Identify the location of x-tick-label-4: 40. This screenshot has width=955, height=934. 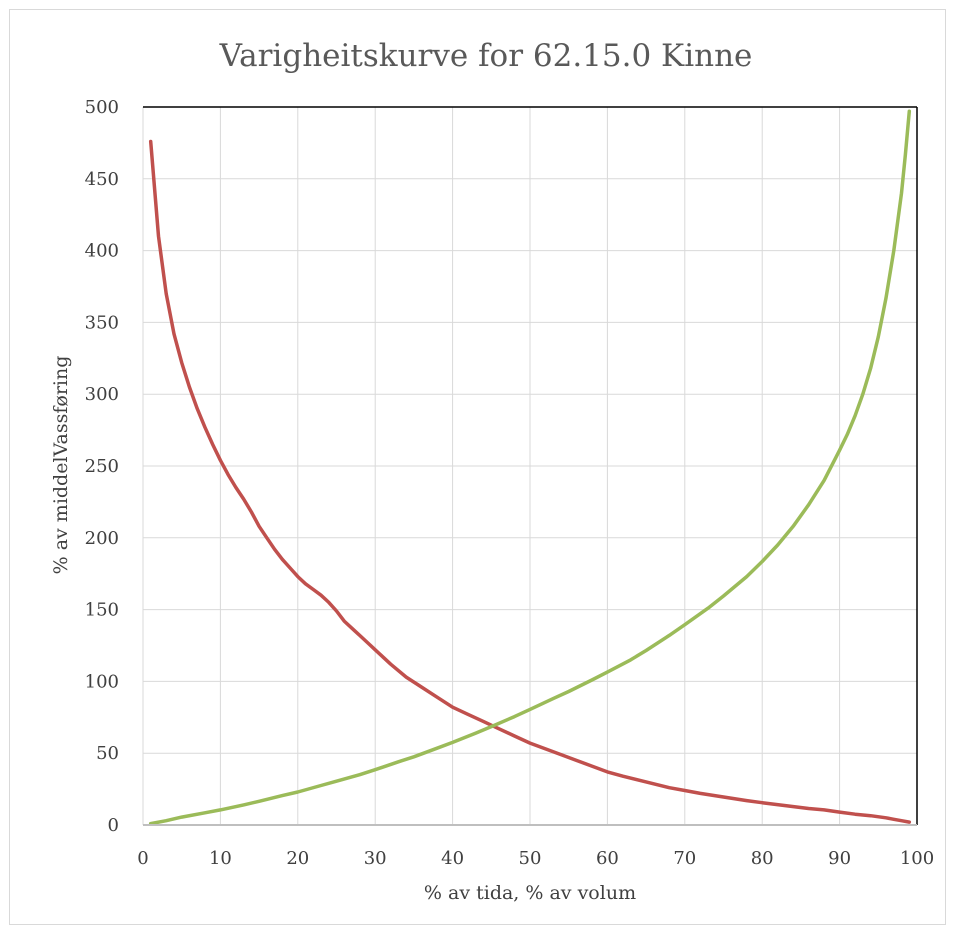
(452, 858).